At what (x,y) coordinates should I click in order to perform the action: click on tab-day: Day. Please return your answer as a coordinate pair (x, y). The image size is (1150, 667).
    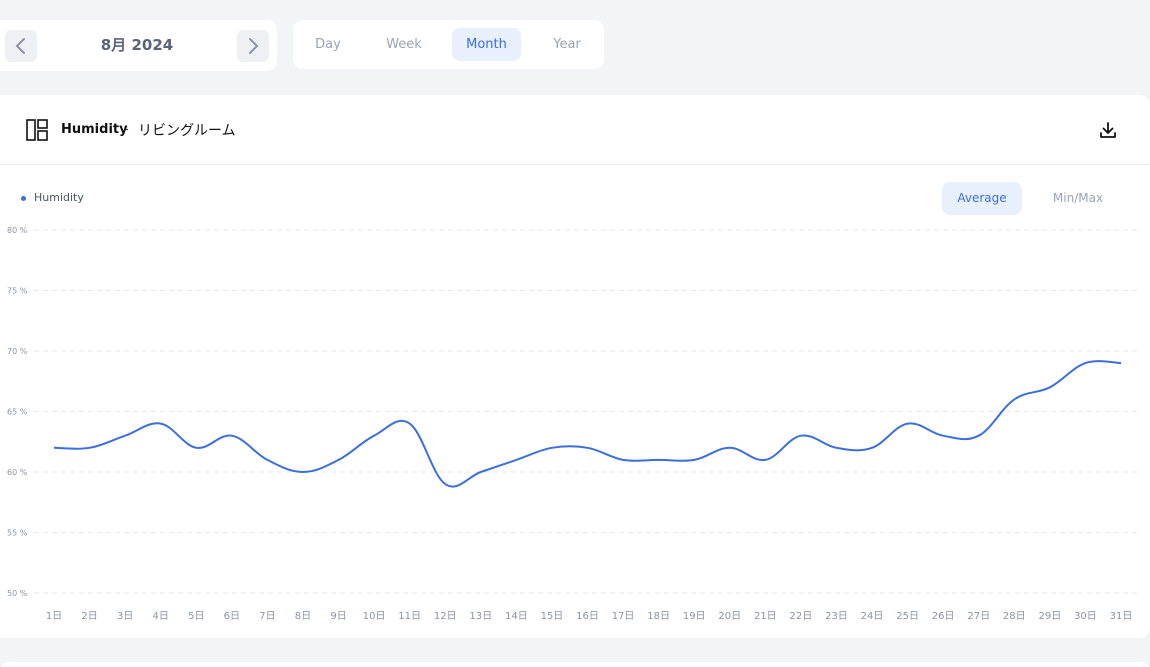
    Looking at the image, I should click on (328, 44).